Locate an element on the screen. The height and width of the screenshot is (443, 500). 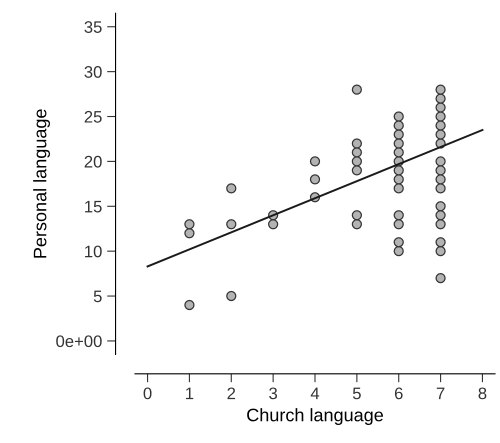
y-tick-label: 30 is located at coordinates (93, 72).